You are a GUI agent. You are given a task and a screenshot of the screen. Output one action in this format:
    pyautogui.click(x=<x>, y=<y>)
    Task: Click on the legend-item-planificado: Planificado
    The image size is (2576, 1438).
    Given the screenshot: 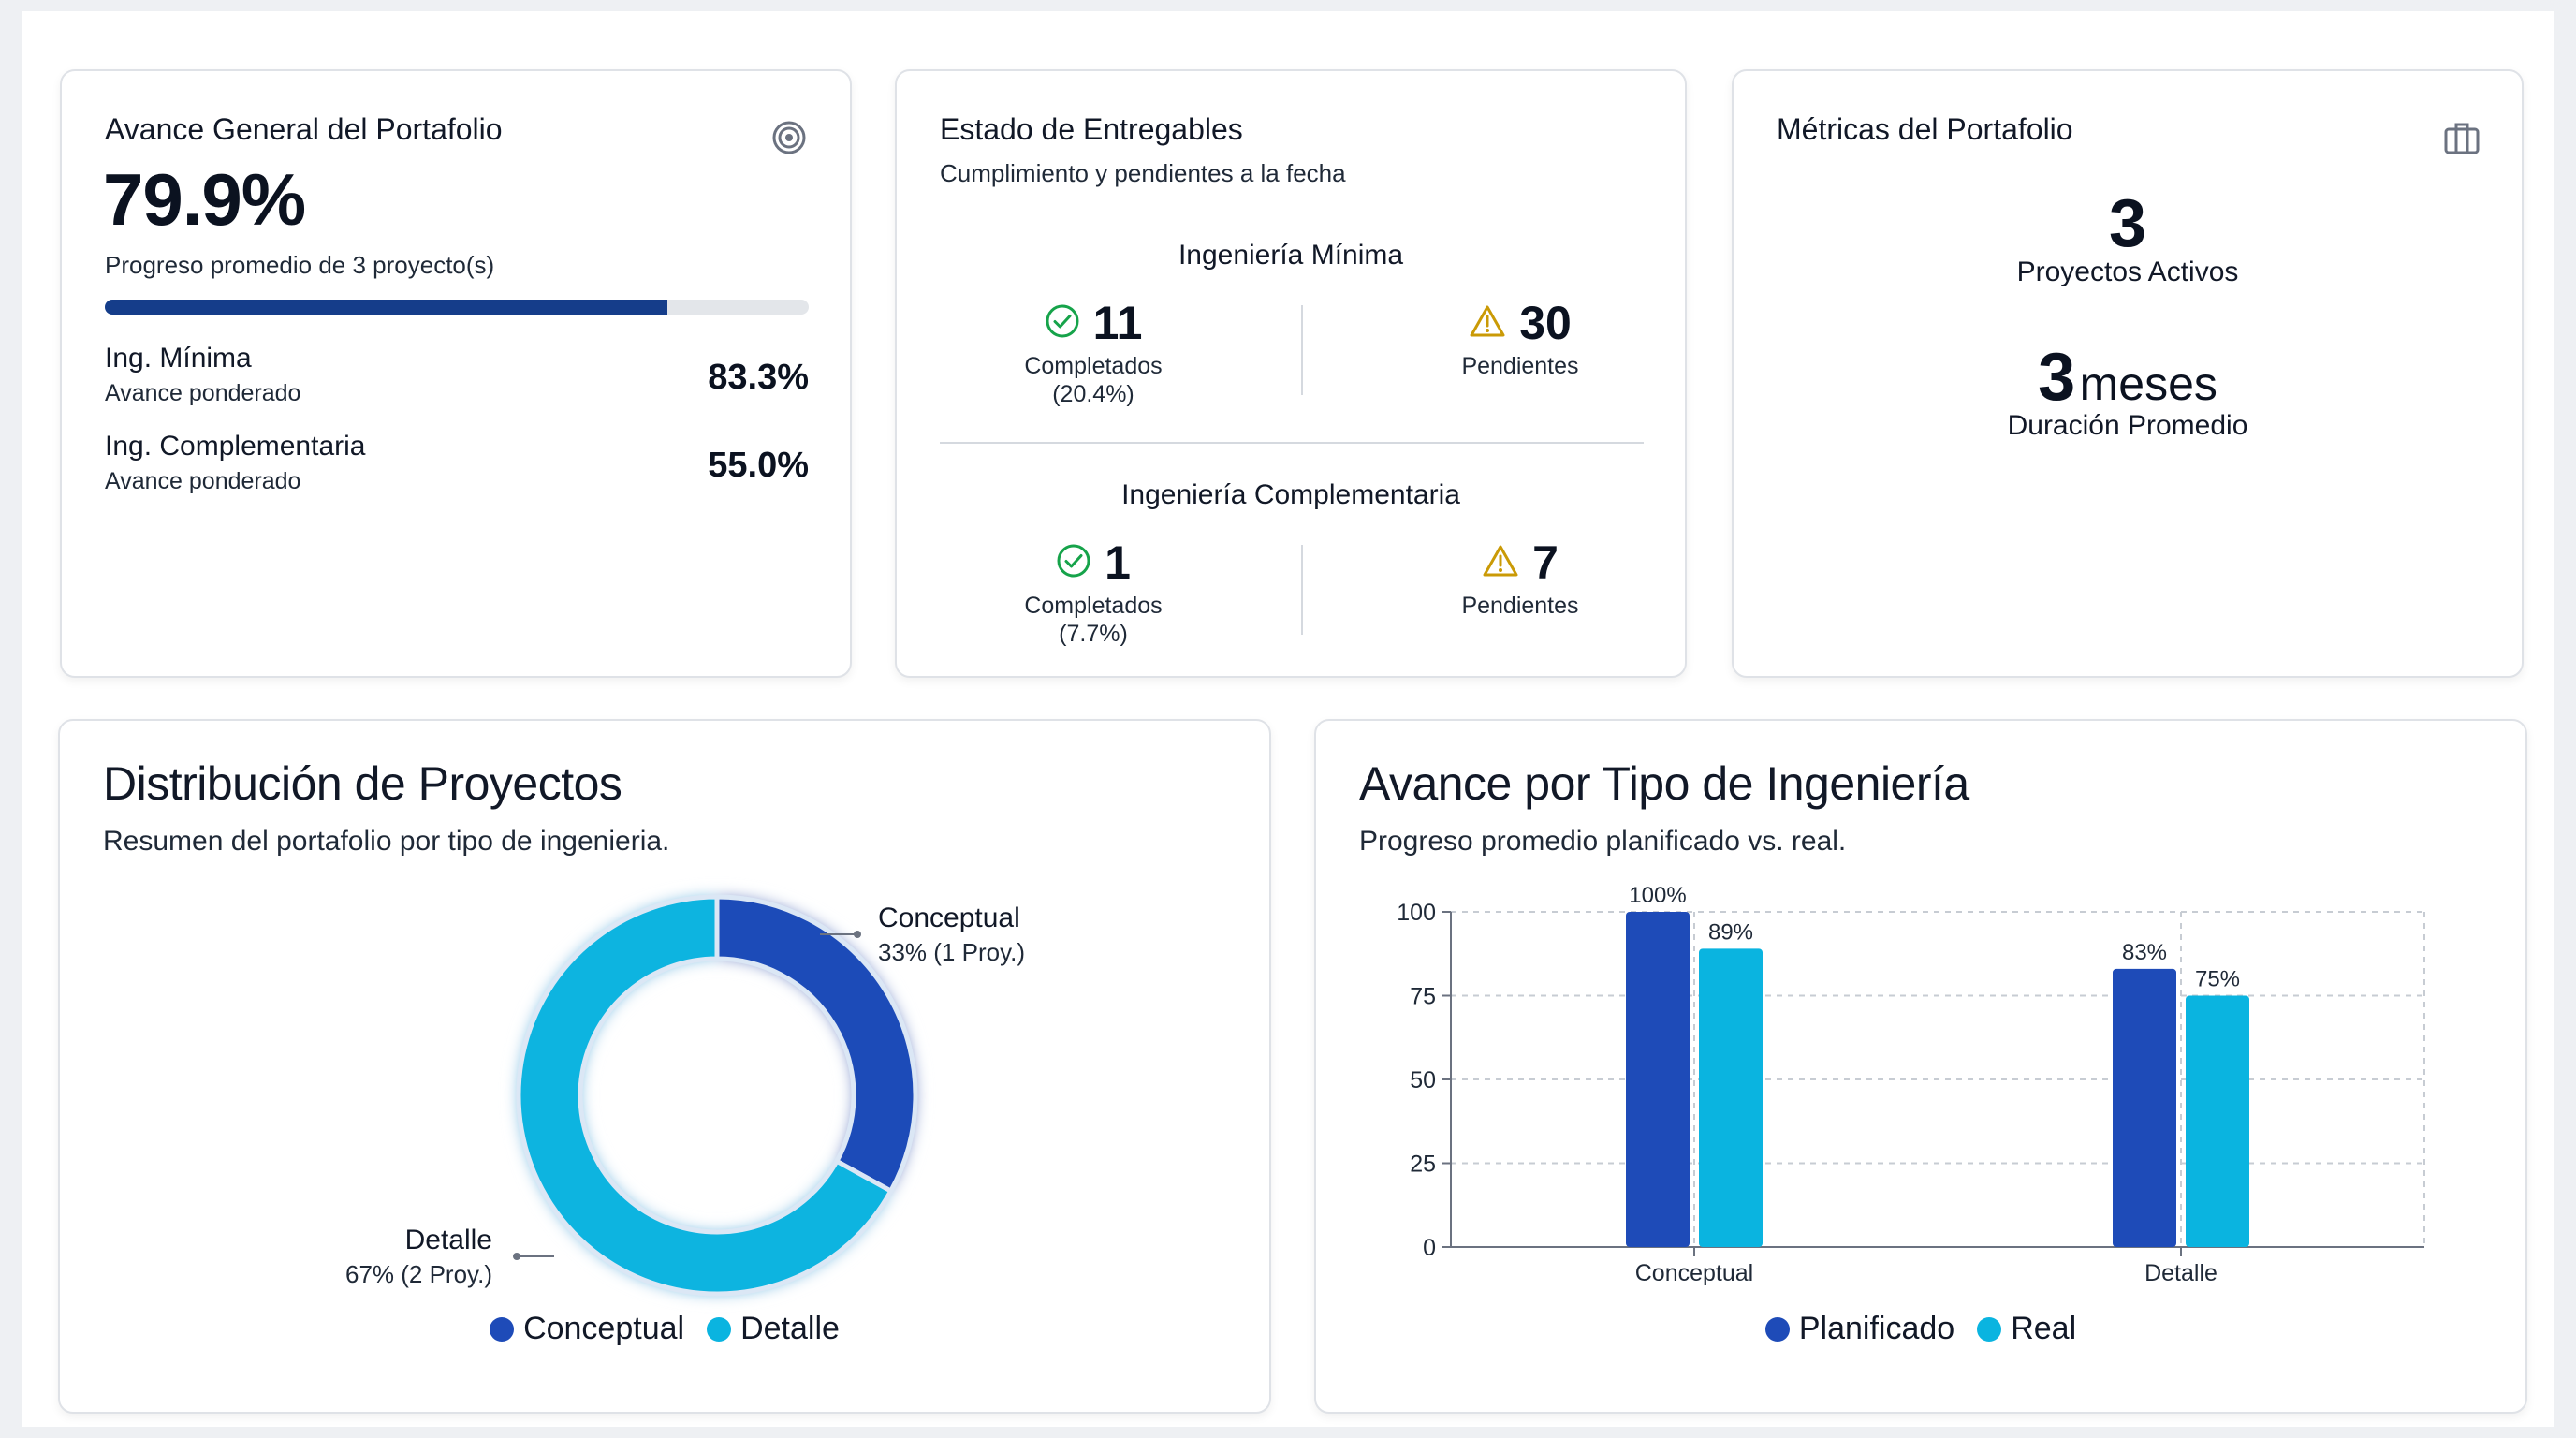 What is the action you would take?
    pyautogui.click(x=1859, y=1329)
    